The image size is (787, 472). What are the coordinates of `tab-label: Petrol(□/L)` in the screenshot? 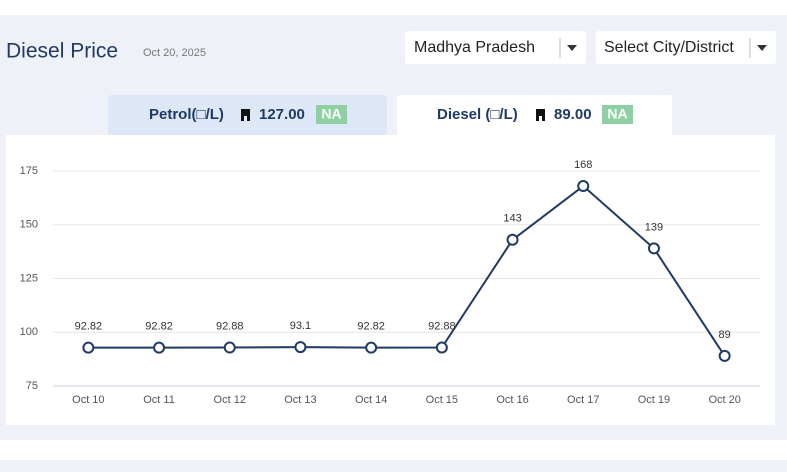 It's located at (186, 114).